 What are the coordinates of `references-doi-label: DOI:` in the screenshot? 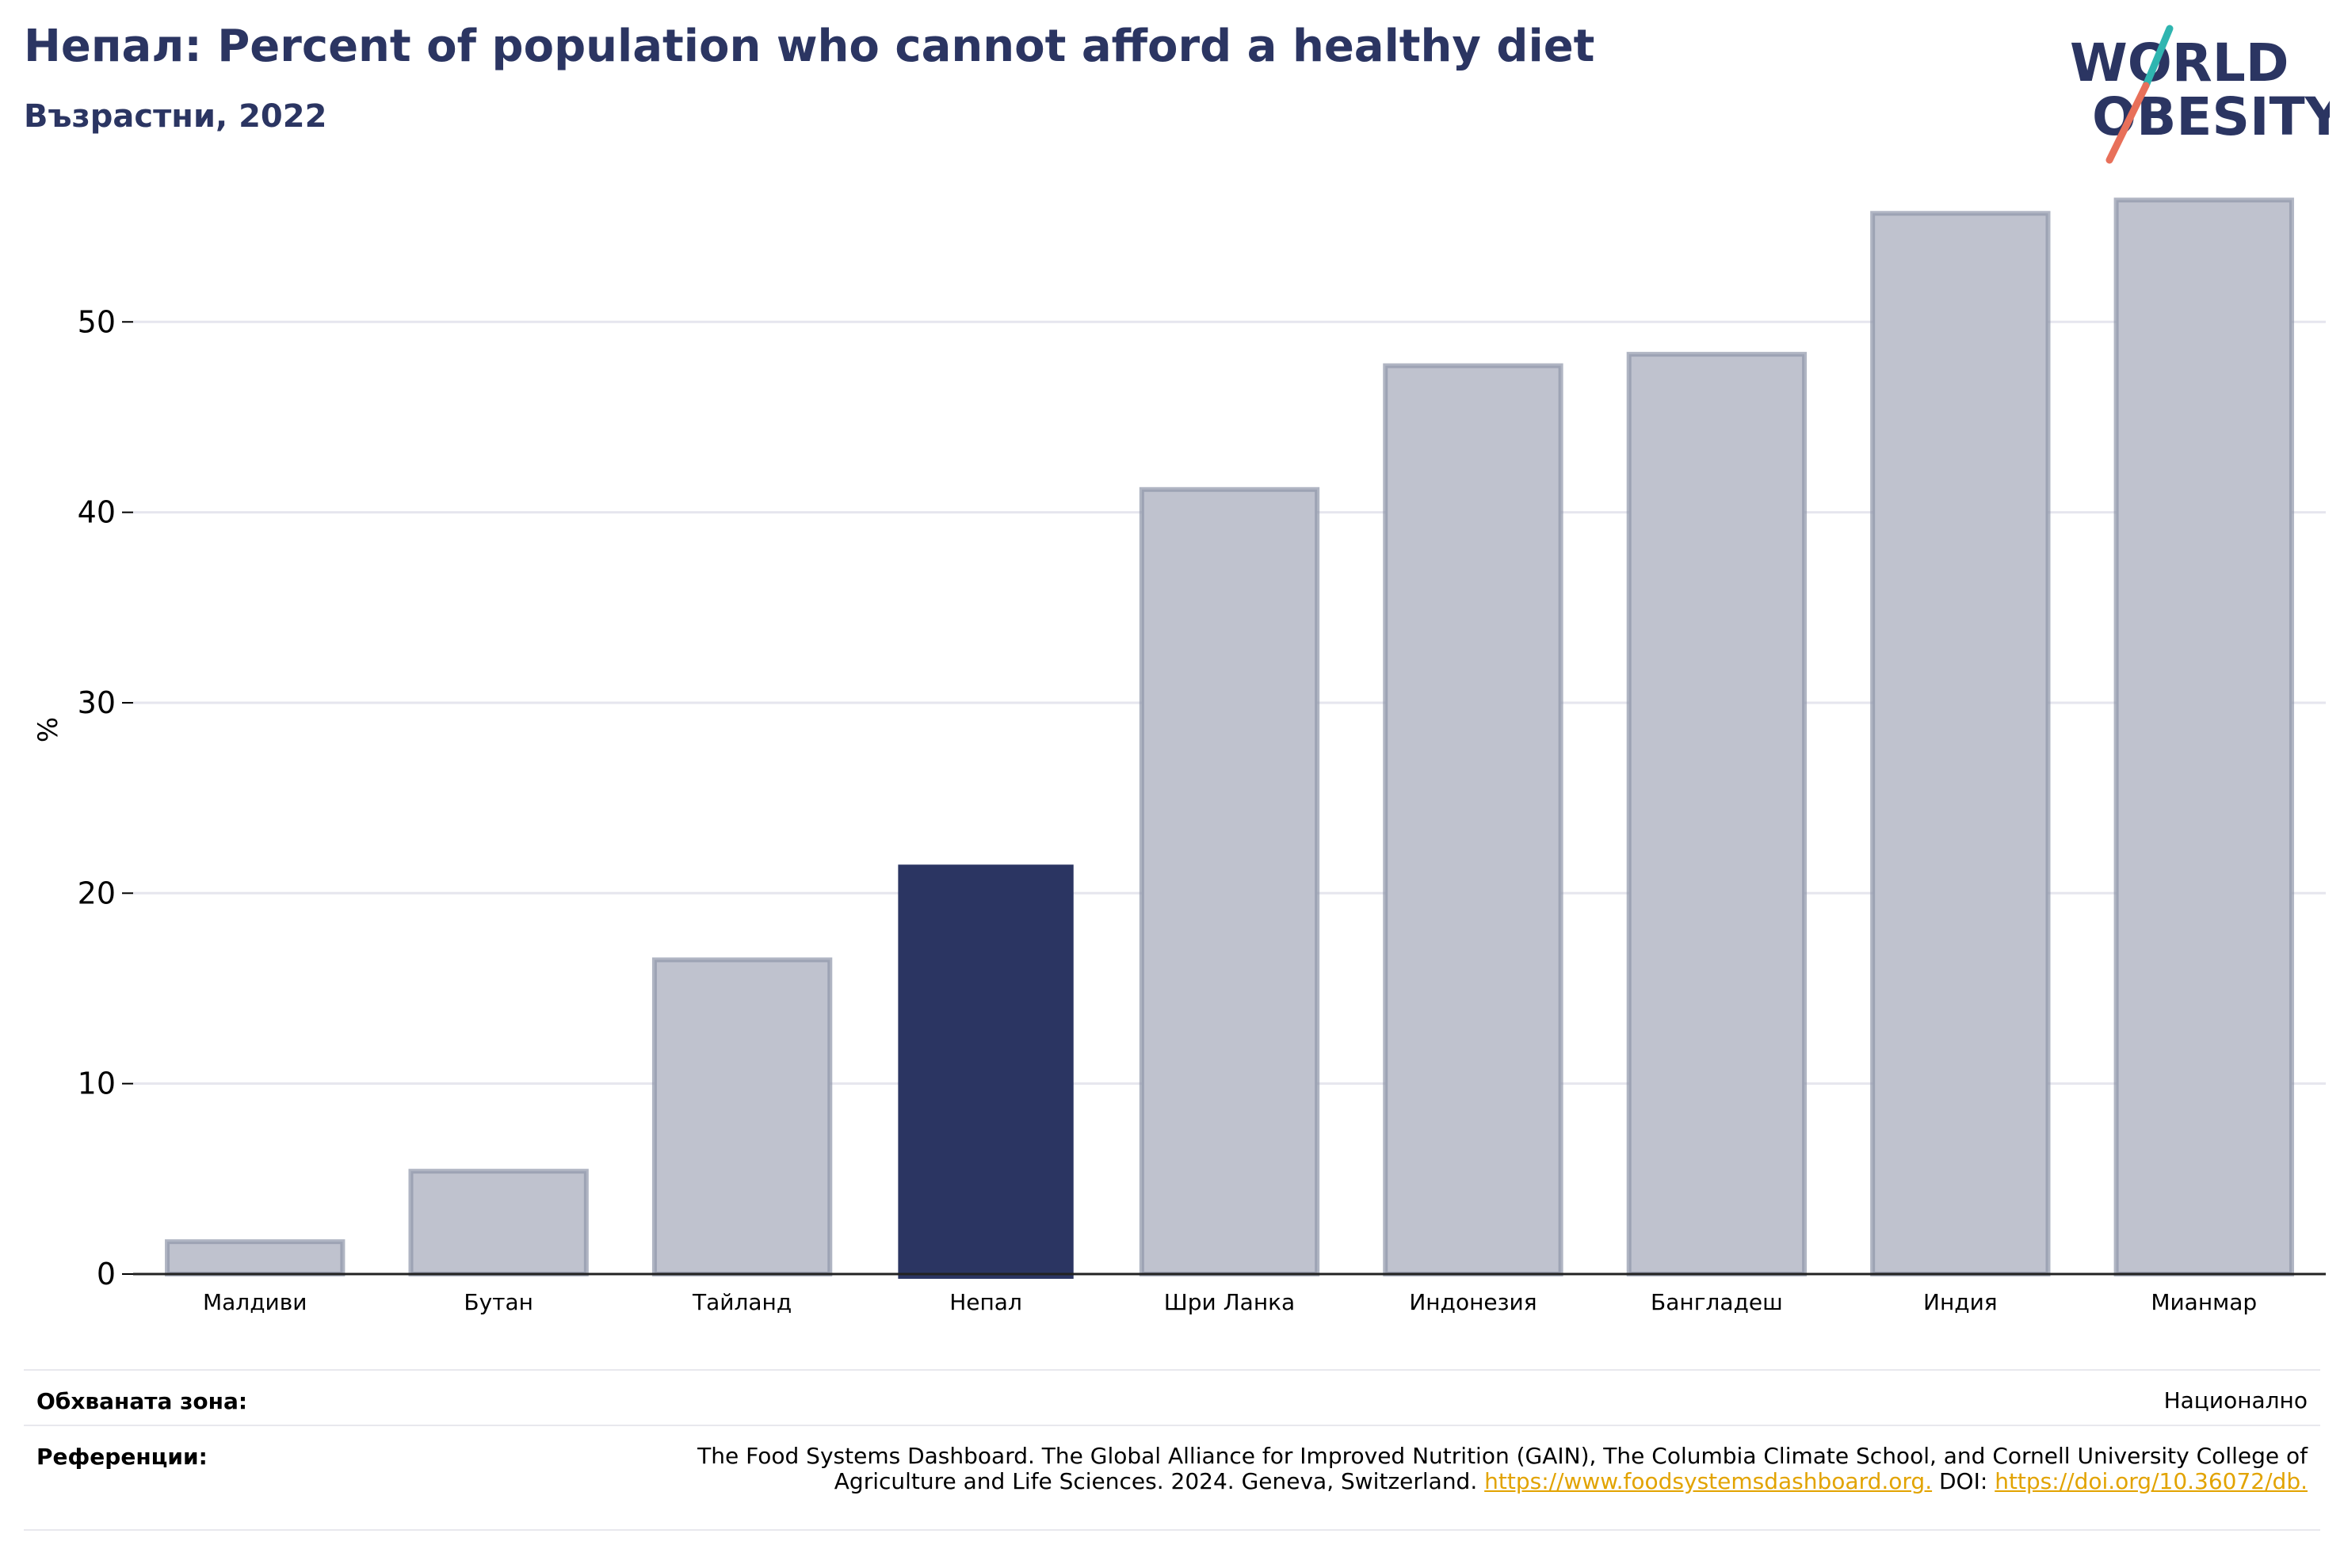 It's located at (1964, 1481).